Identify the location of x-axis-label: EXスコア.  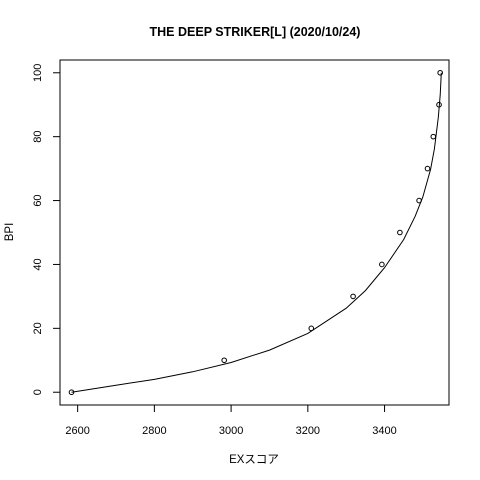
(254, 460).